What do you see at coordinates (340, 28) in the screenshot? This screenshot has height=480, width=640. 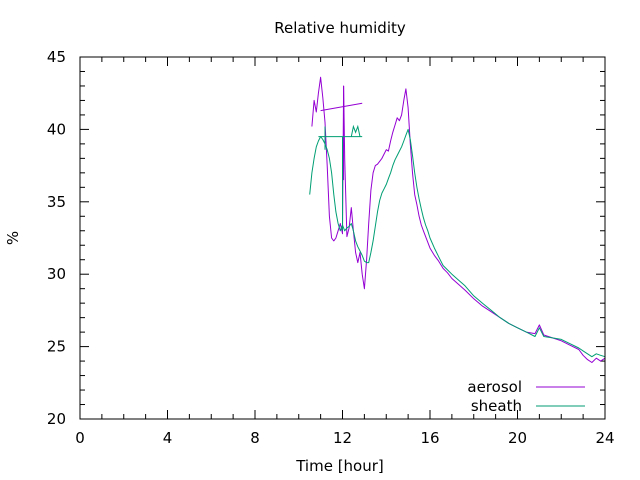 I see `chart-title: Relative humidity` at bounding box center [340, 28].